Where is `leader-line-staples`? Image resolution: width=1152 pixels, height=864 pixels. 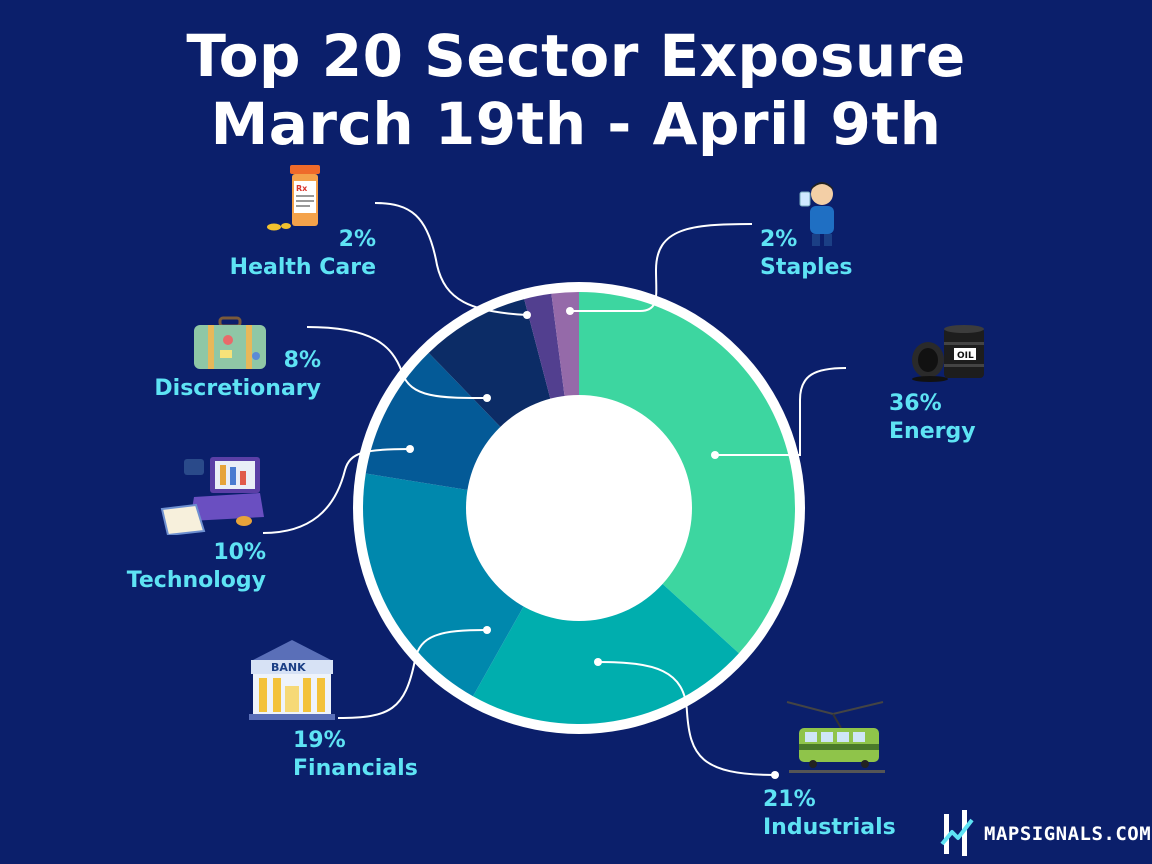 leader-line-staples is located at coordinates (661, 267).